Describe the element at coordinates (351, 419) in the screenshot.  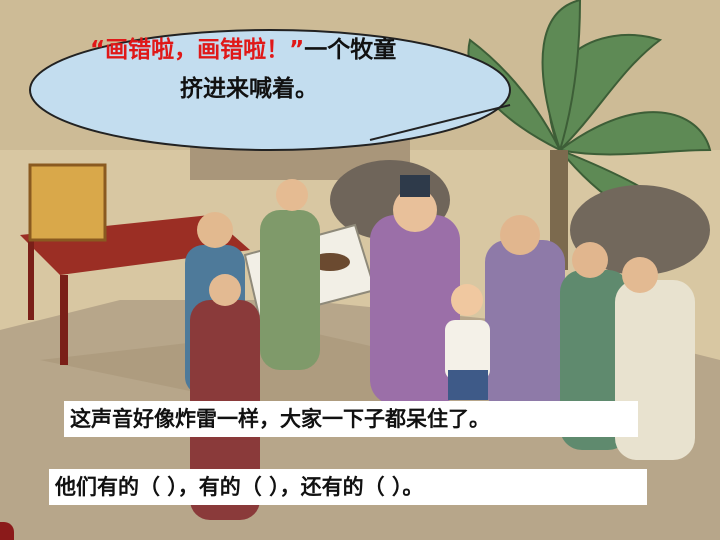
I see `caption-sentence: 这声音好像炸雷一样，大家一下子都呆住了。` at that location.